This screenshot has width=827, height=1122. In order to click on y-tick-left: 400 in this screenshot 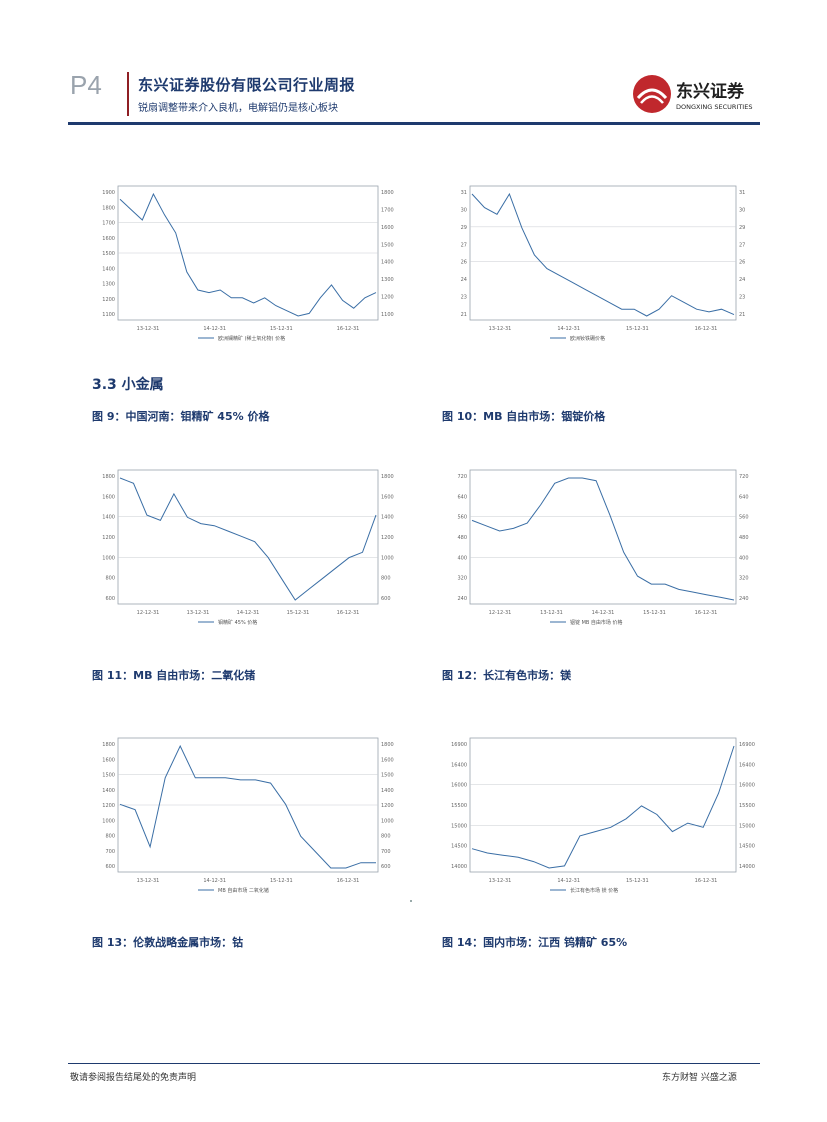, I will do `click(462, 558)`.